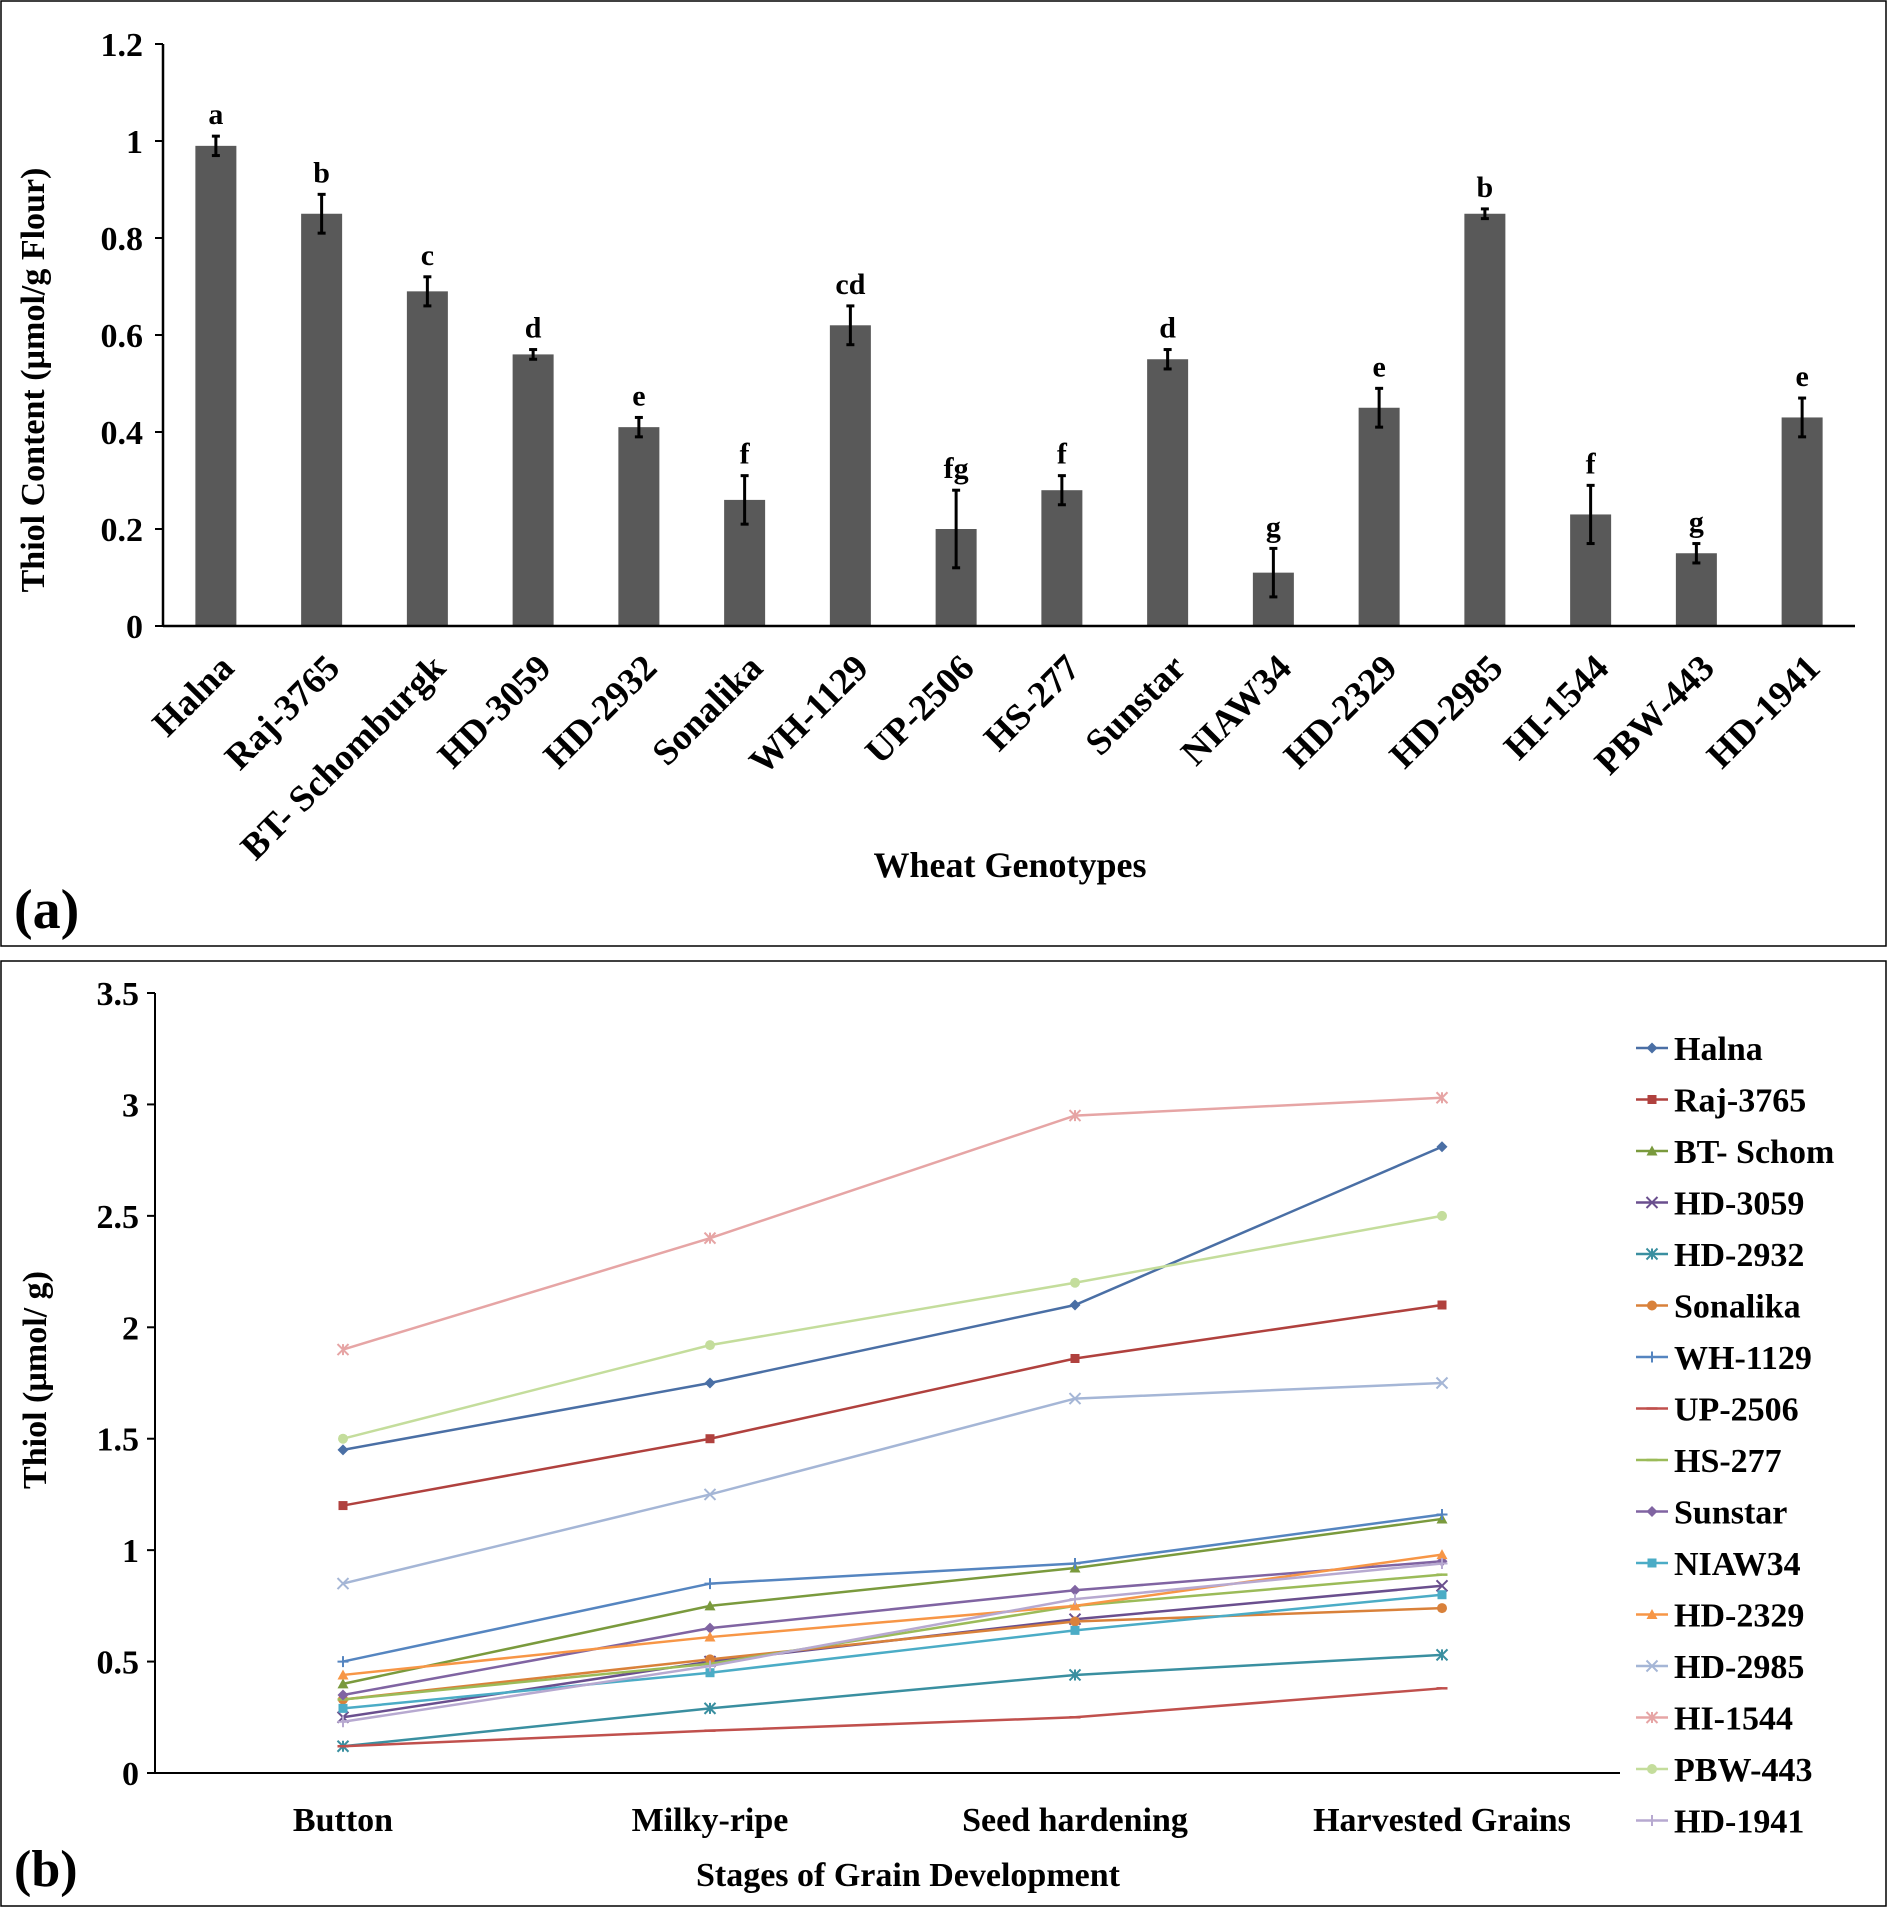 This screenshot has height=1908, width=1888. Describe the element at coordinates (1075, 1820) in the screenshot. I see `panel-b-x-tick-label: Seed hardening` at that location.